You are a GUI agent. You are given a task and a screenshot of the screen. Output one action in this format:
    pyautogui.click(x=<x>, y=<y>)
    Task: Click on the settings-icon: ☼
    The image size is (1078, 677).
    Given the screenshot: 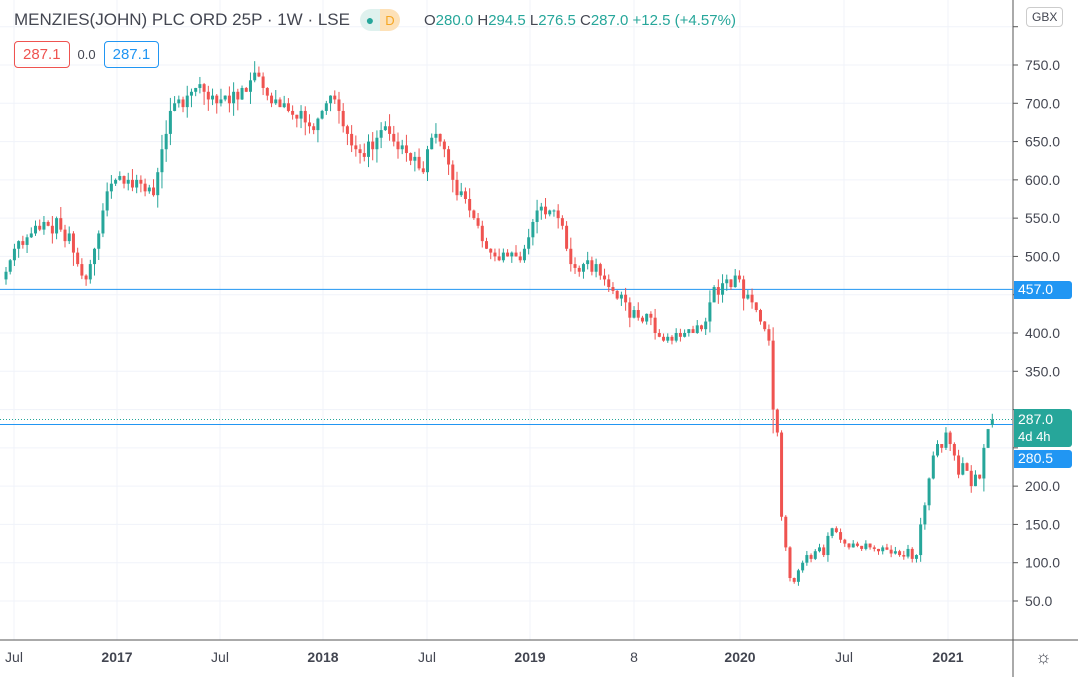 What is the action you would take?
    pyautogui.click(x=1043, y=657)
    